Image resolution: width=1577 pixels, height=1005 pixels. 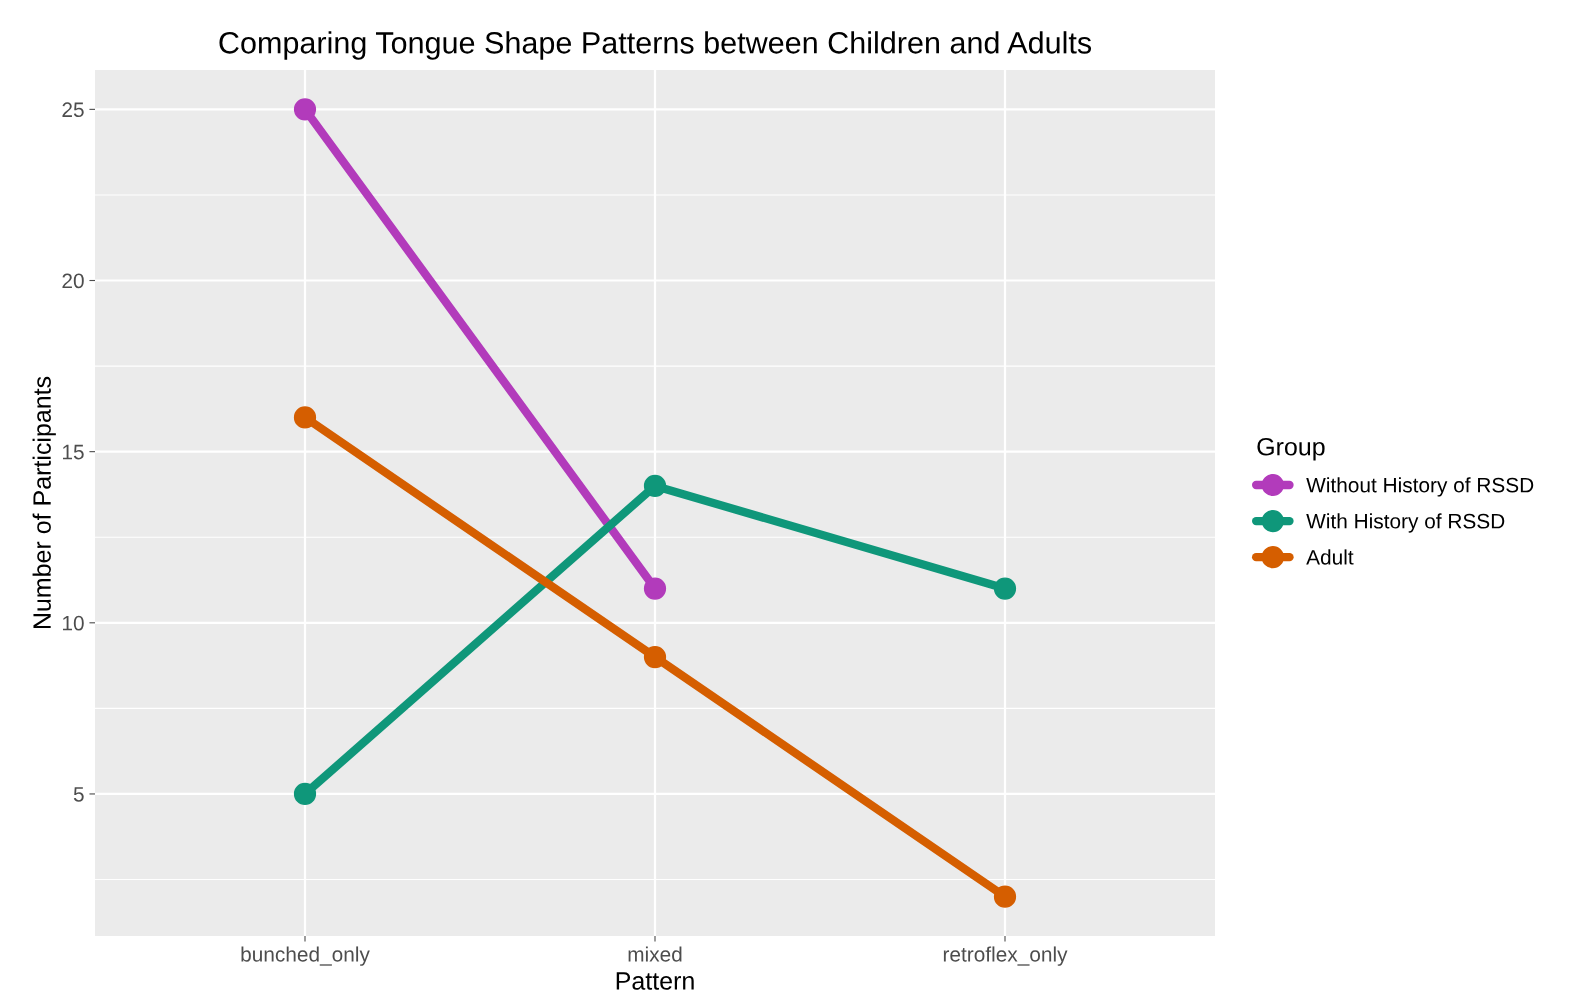 I want to click on legend-label: With History of RSSD, so click(x=1405, y=523).